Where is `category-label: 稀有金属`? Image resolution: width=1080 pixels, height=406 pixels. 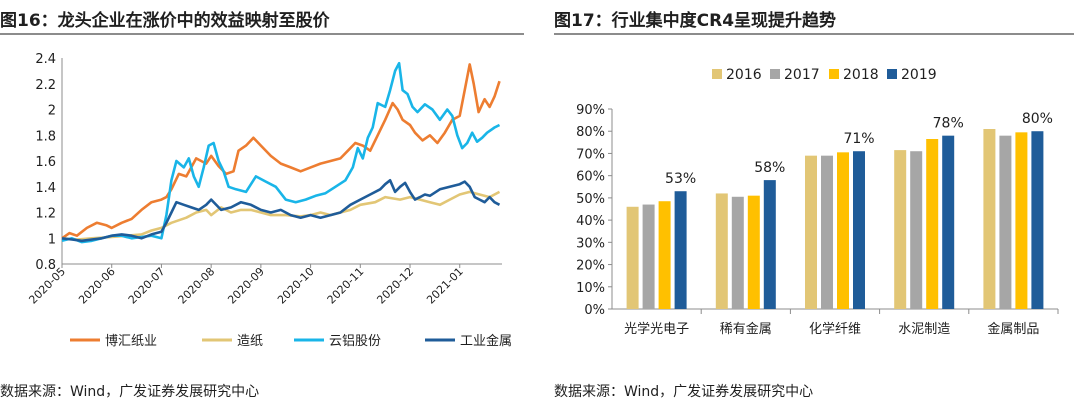 category-label: 稀有金属 is located at coordinates (746, 329).